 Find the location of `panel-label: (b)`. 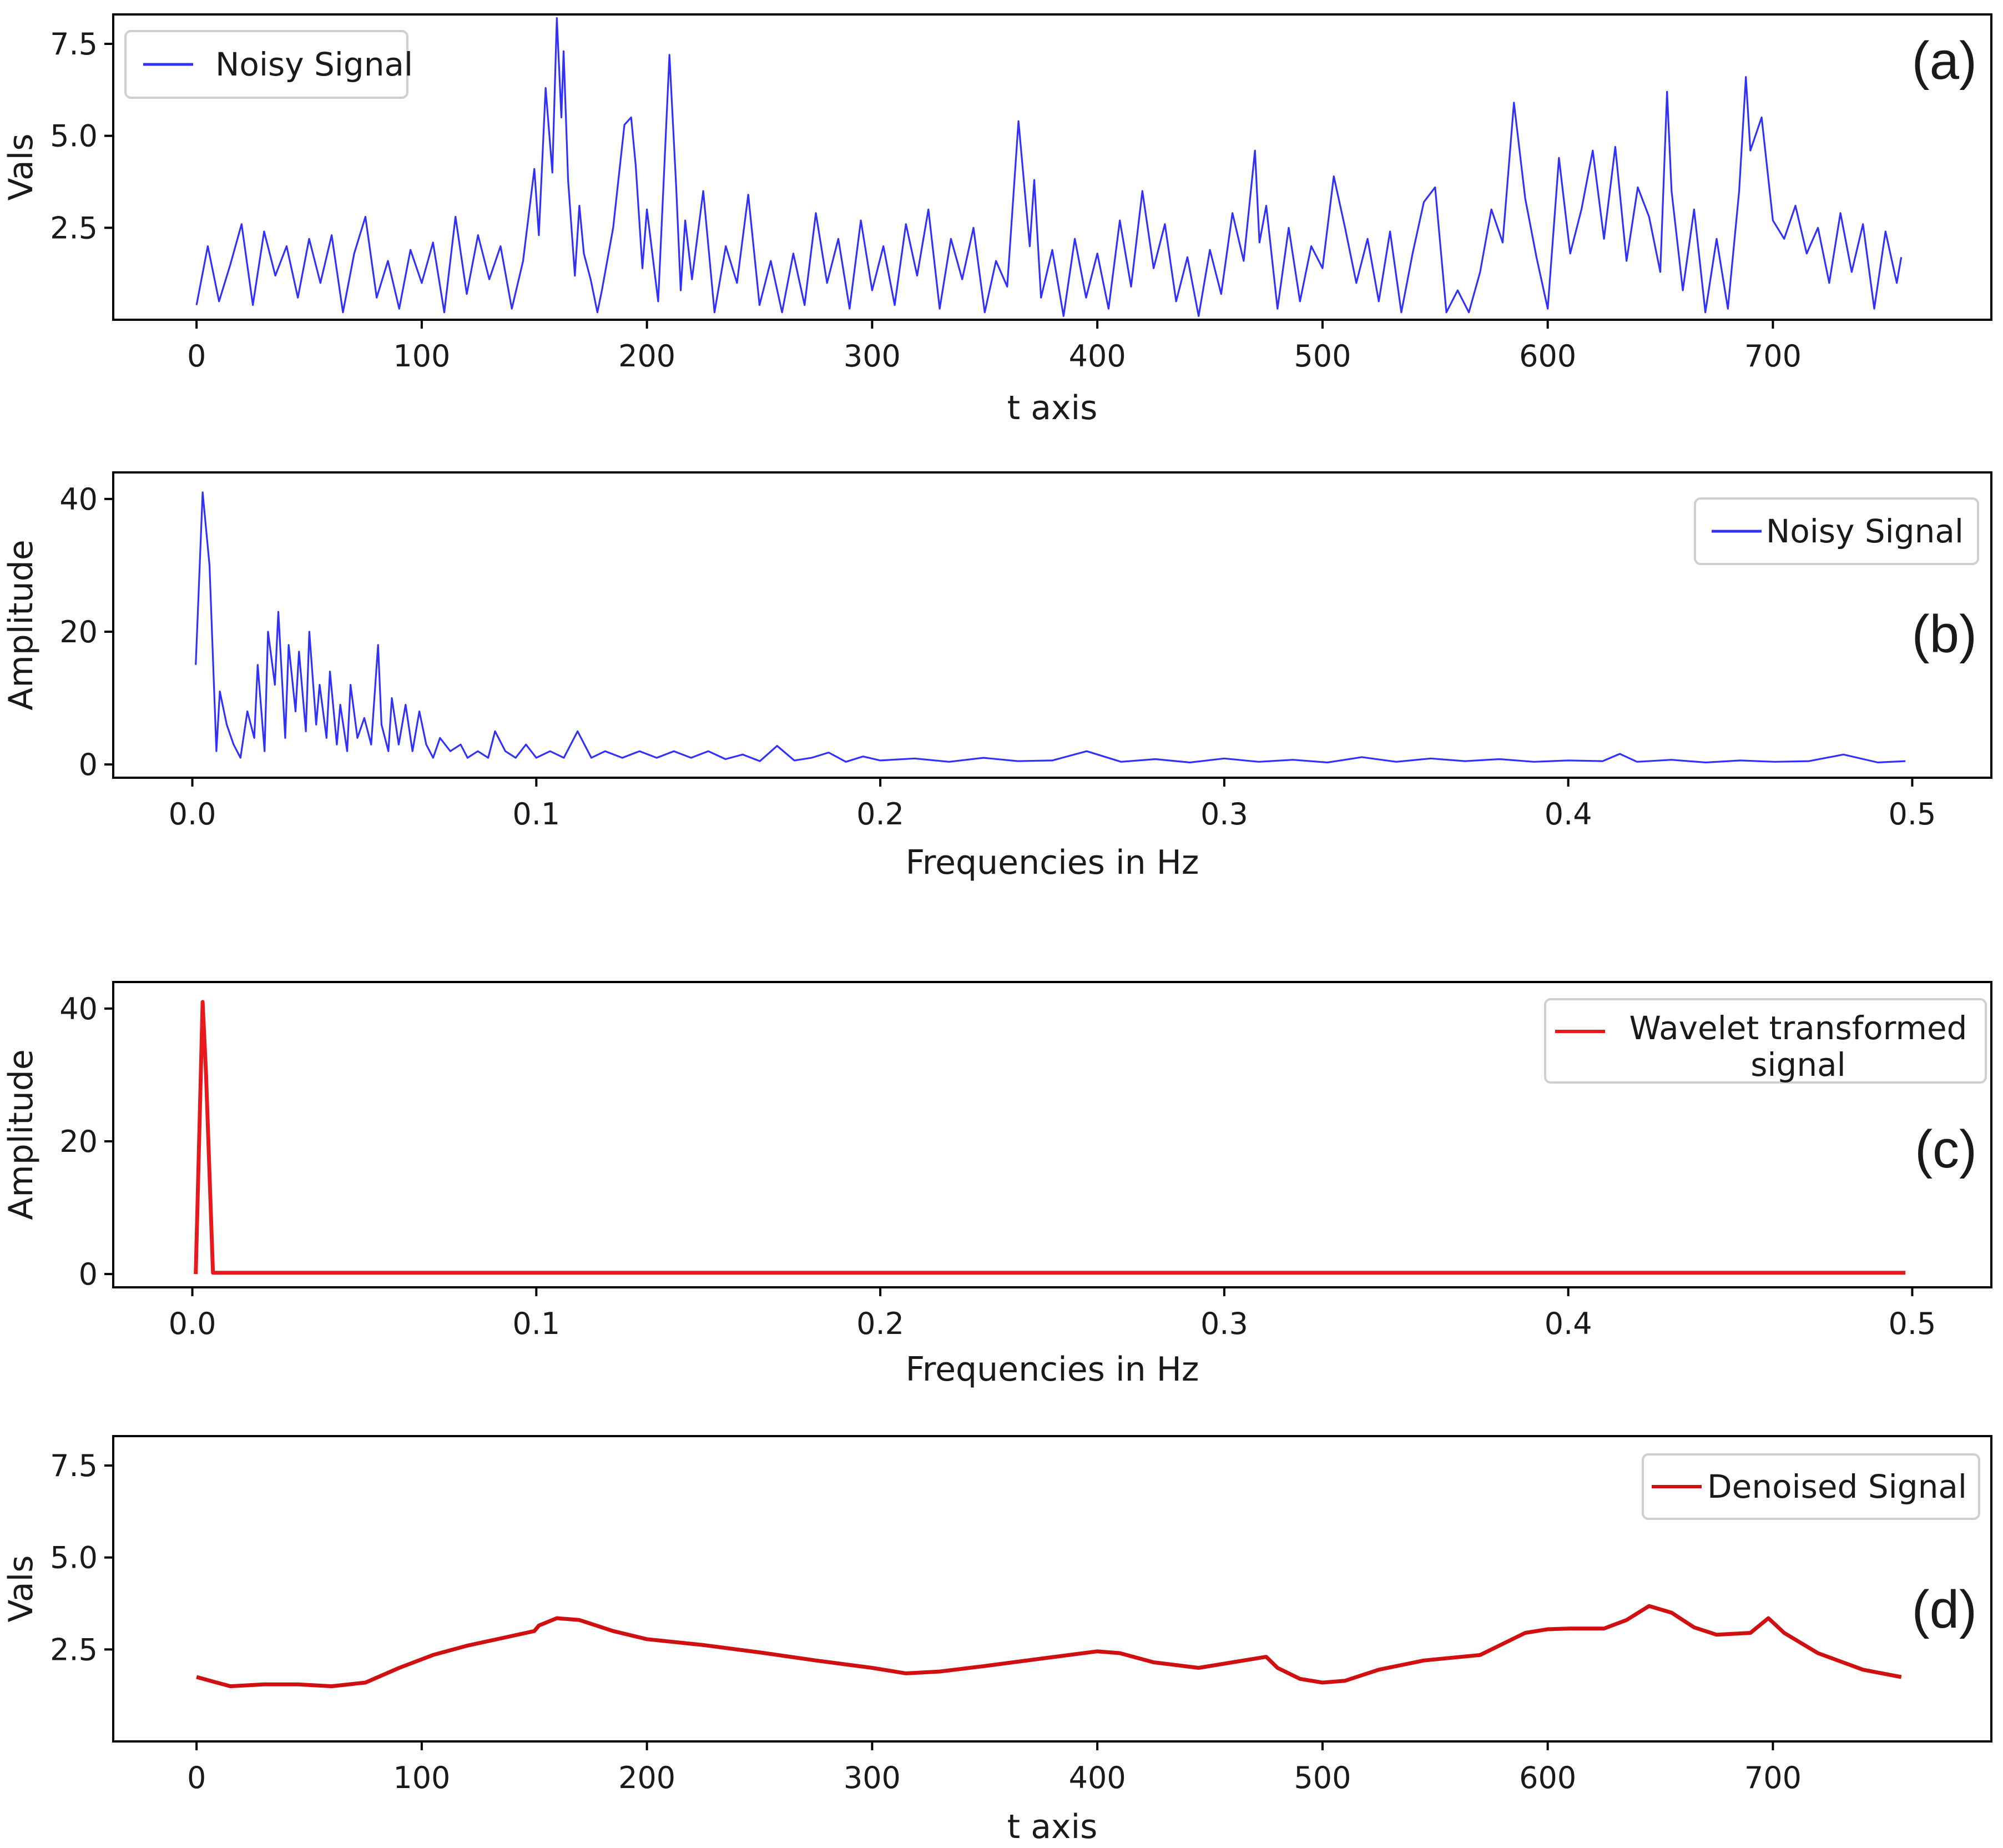

panel-label: (b) is located at coordinates (1945, 634).